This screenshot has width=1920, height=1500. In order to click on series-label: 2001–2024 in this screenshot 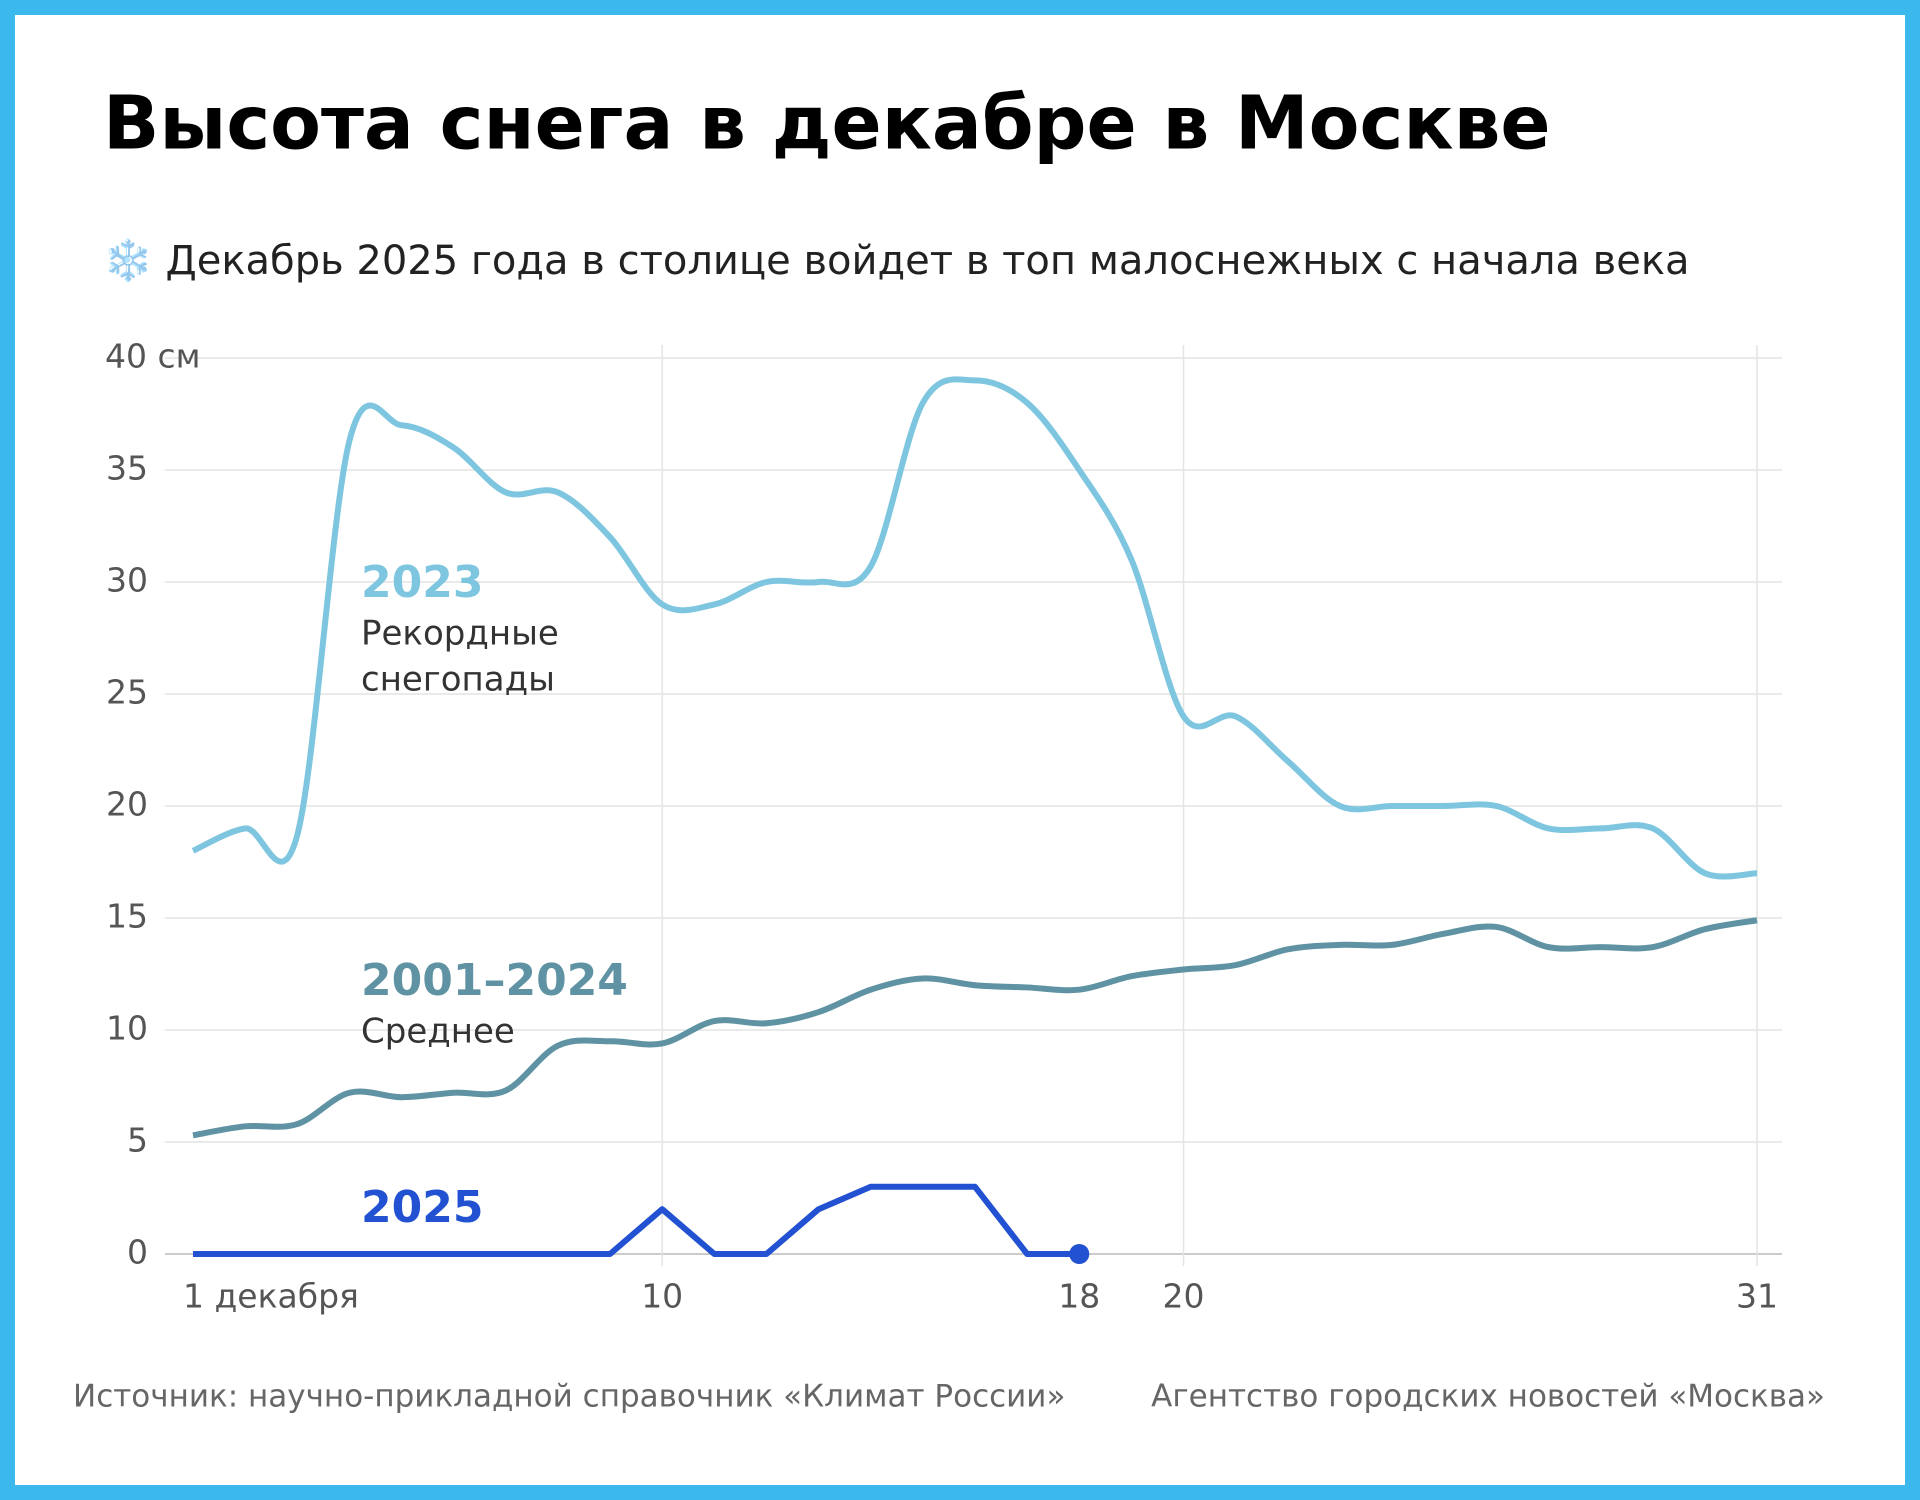, I will do `click(494, 980)`.